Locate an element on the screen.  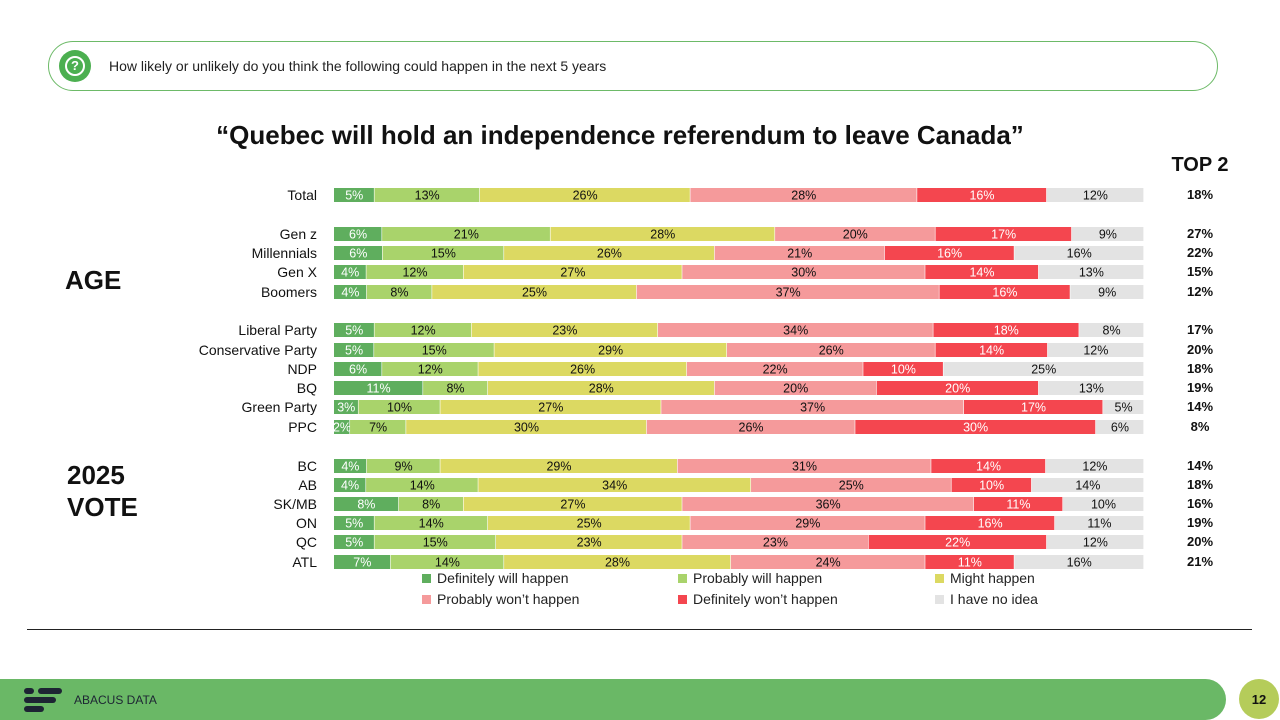
footer-divider is located at coordinates (639, 629).